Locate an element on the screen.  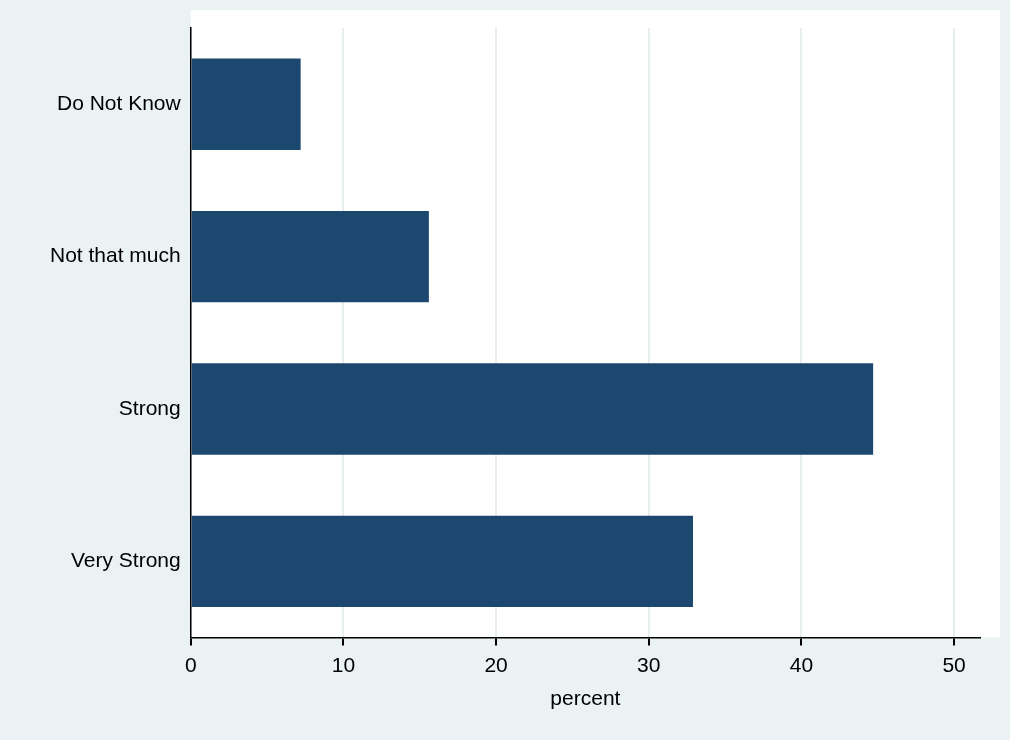
x-tick-label: 20 is located at coordinates (496, 664).